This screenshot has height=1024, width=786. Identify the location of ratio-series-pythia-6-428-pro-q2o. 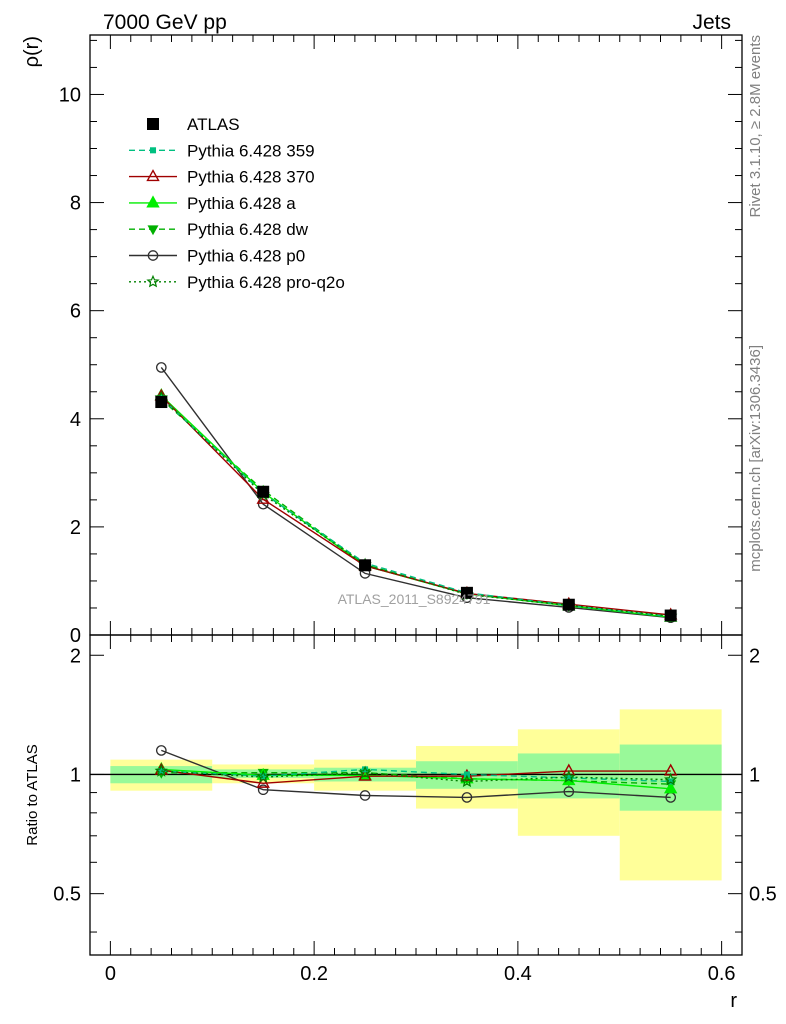
(416, 776).